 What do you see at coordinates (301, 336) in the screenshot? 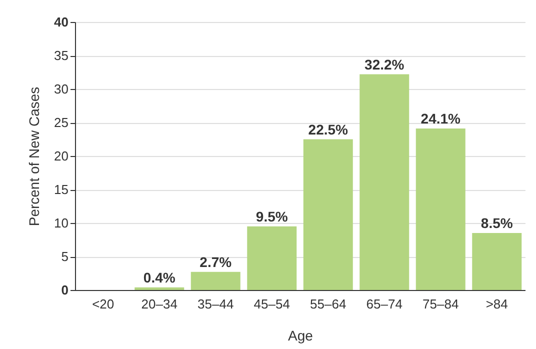
I see `x-axis-title: Age` at bounding box center [301, 336].